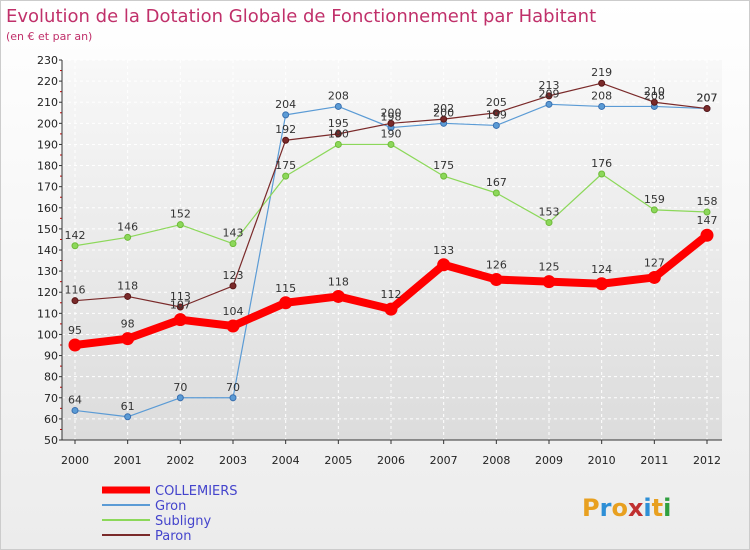 The width and height of the screenshot is (750, 550). Describe the element at coordinates (183, 521) in the screenshot. I see `legend-label-subligny: Subligny` at that location.